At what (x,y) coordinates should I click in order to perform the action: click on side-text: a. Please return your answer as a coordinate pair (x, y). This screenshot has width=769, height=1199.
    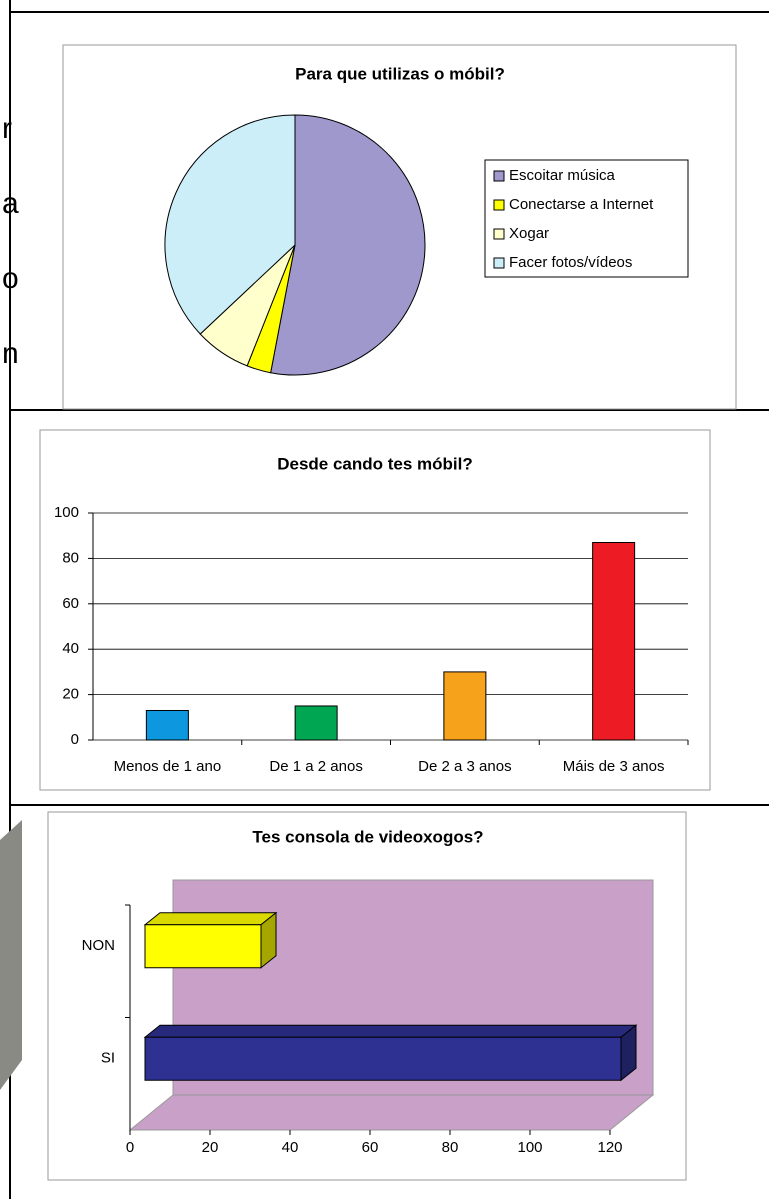
    Looking at the image, I should click on (10, 203).